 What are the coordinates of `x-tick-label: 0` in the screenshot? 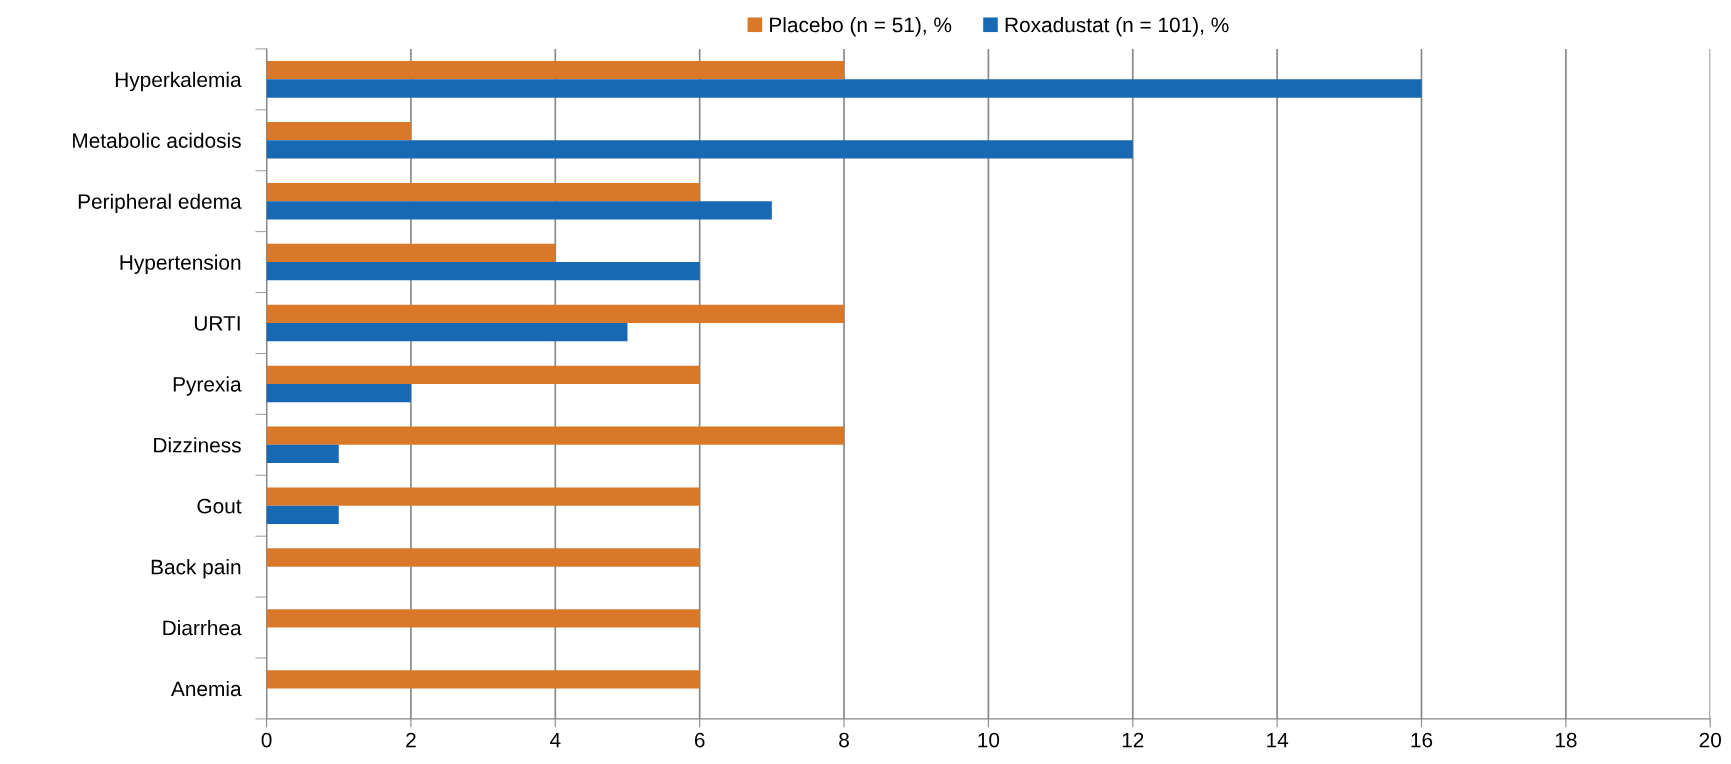 It's located at (266, 740).